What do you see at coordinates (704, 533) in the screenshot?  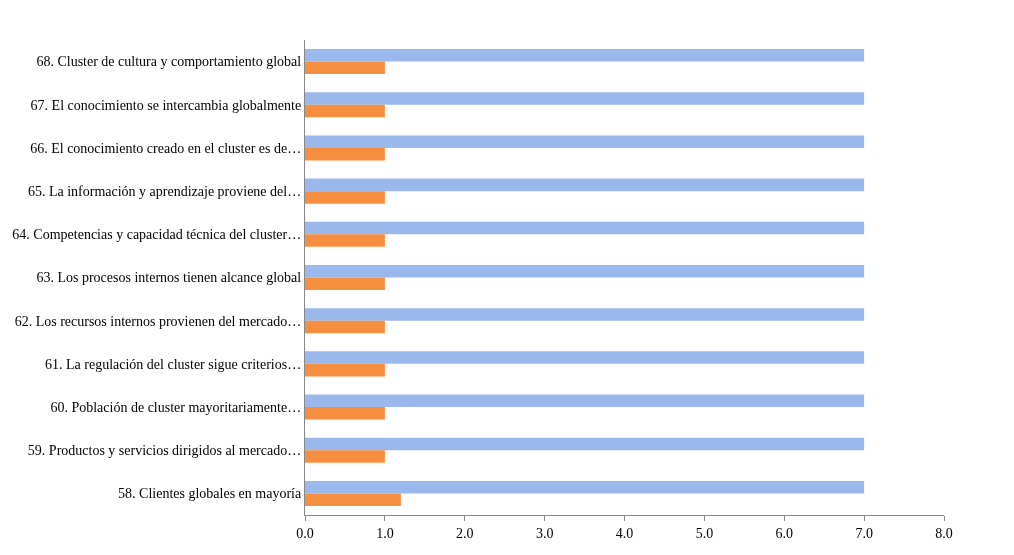 I see `x-tick-label: 5.0` at bounding box center [704, 533].